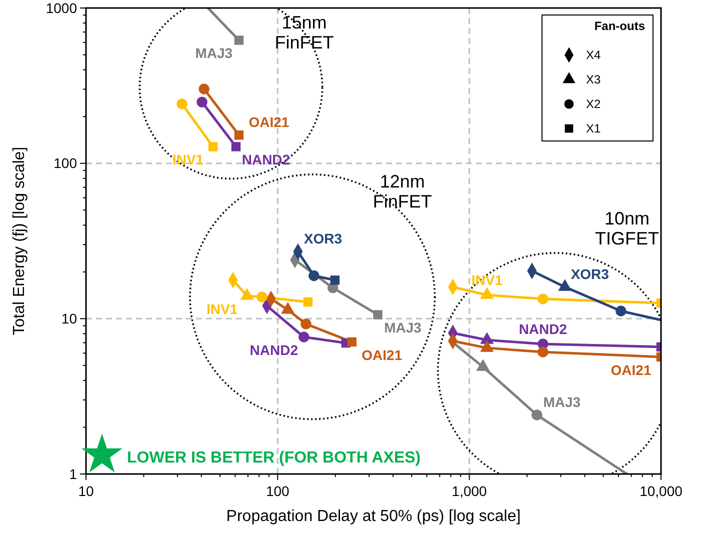 The height and width of the screenshot is (535, 711). I want to click on annotation: X4, so click(594, 55).